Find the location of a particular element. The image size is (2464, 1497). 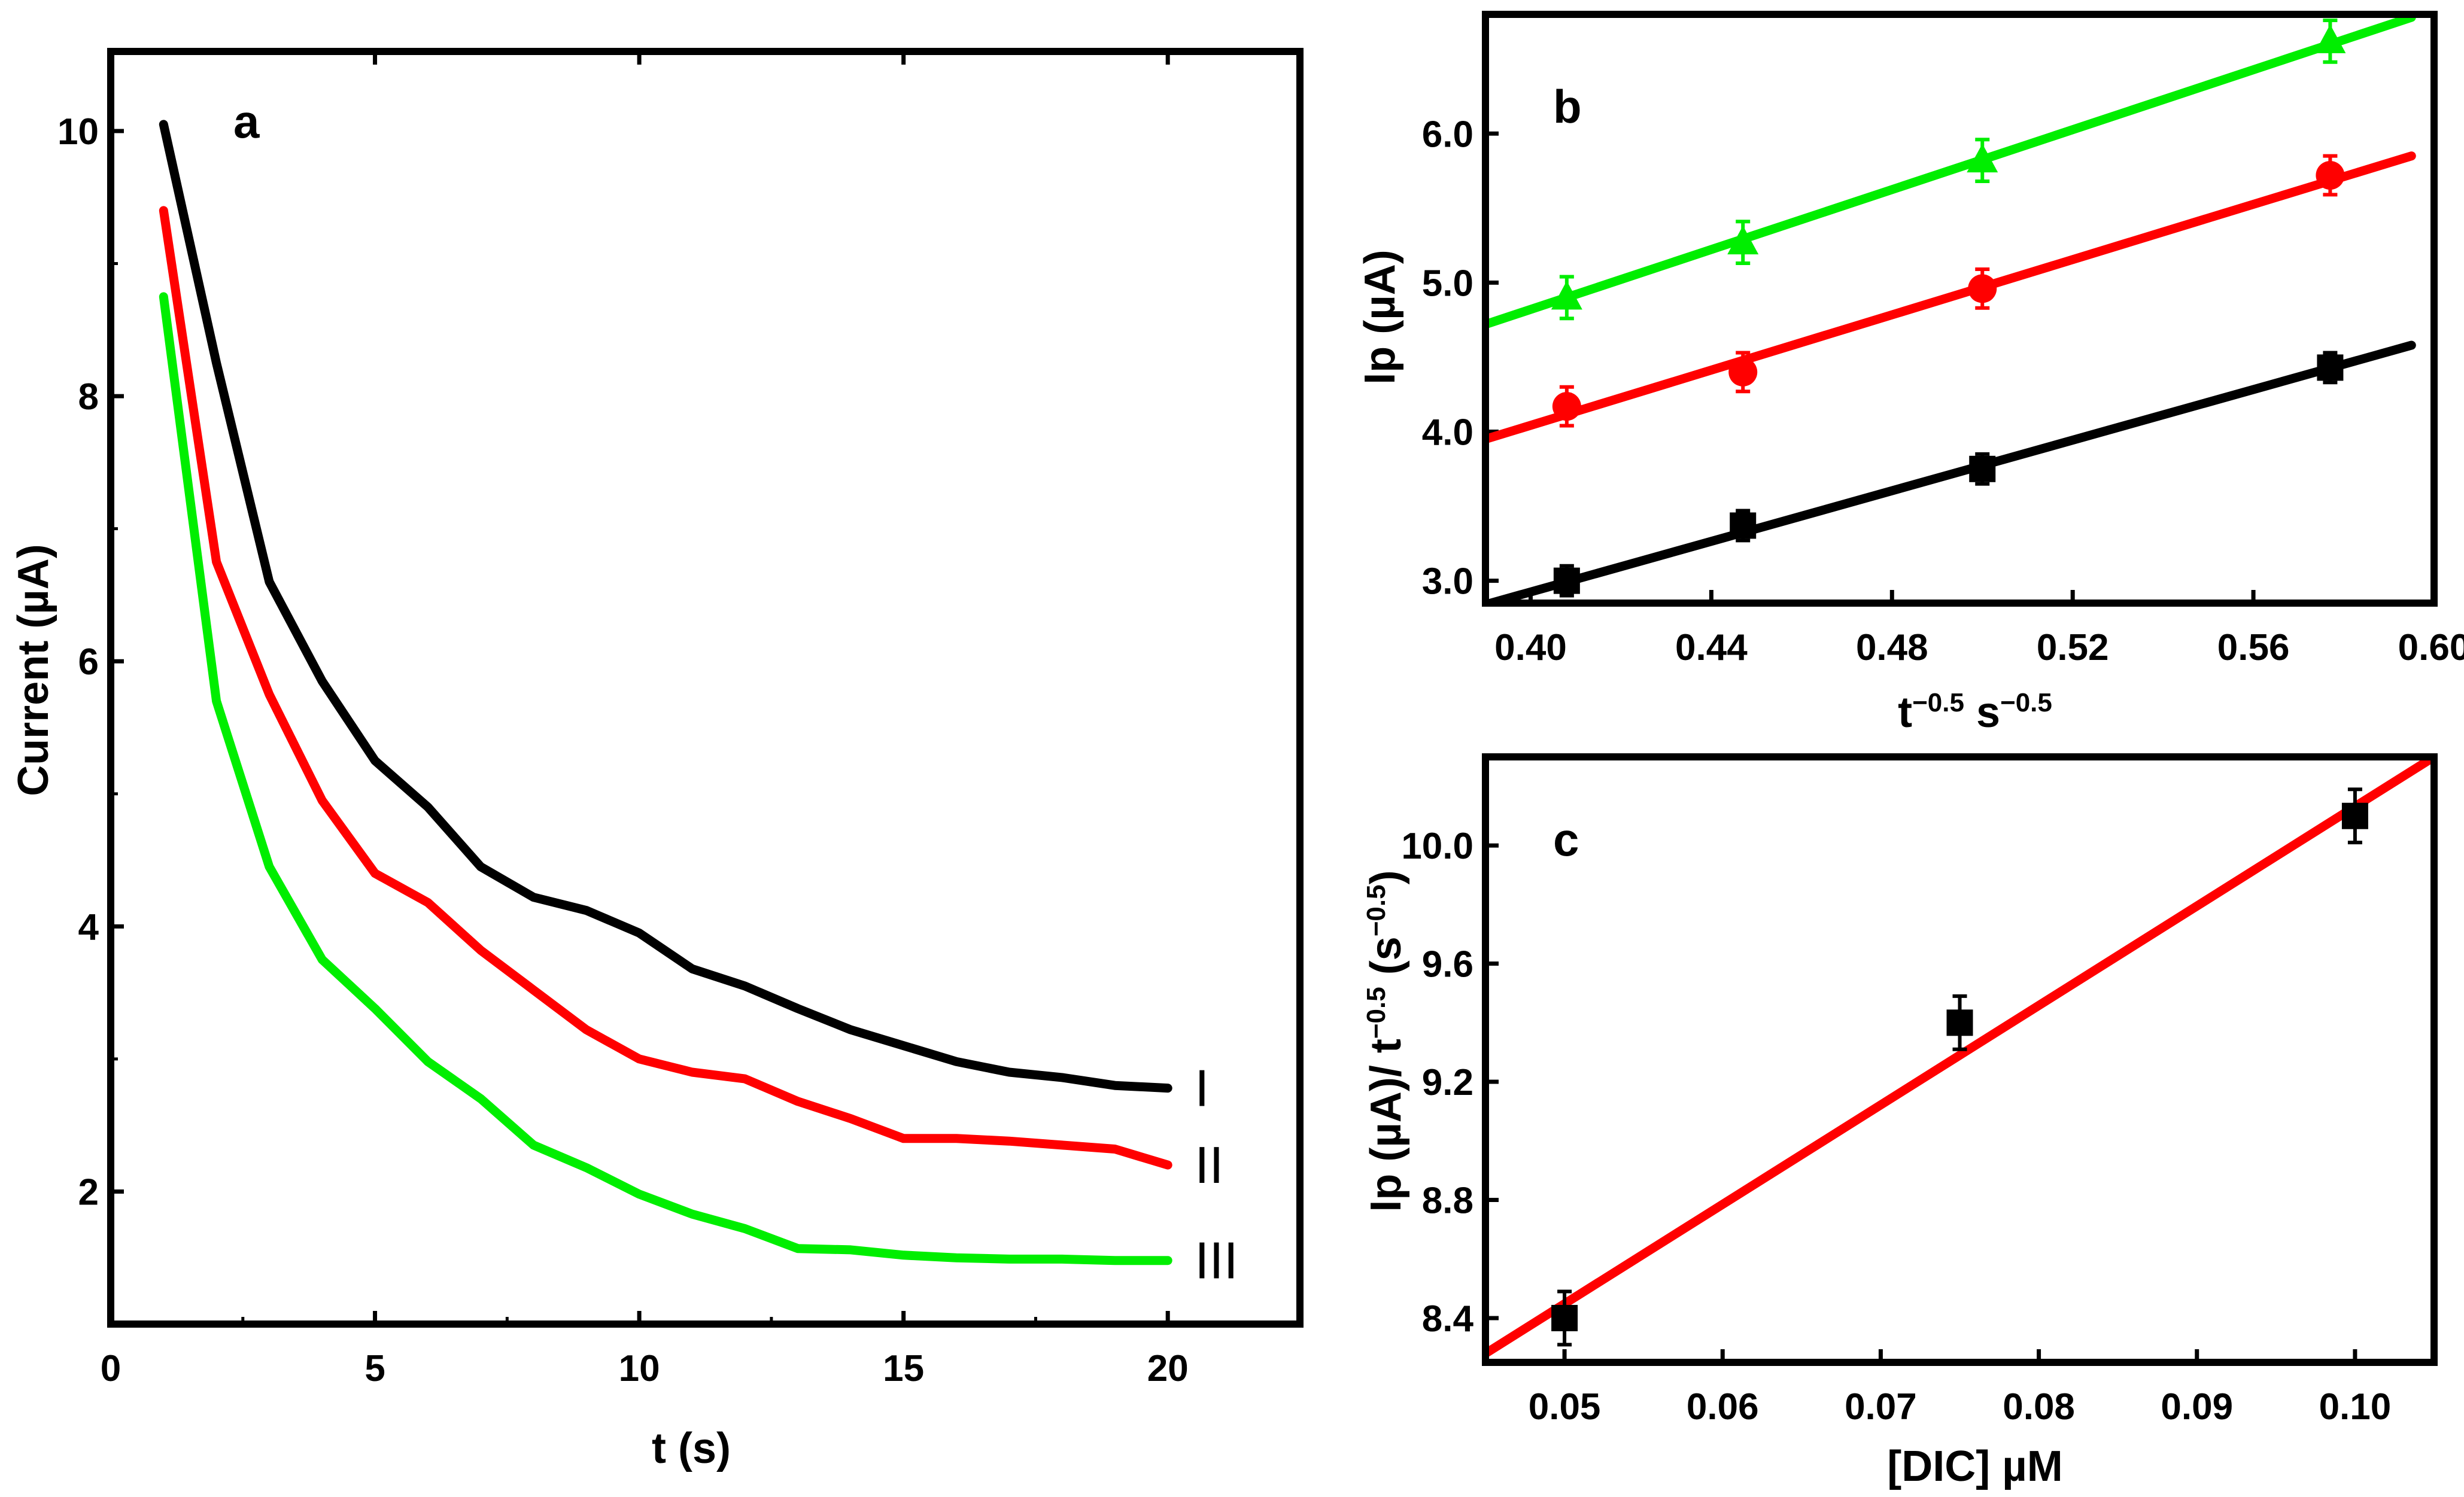

panel-c-y-axis-exp2: −0.5 is located at coordinates (1376, 910).